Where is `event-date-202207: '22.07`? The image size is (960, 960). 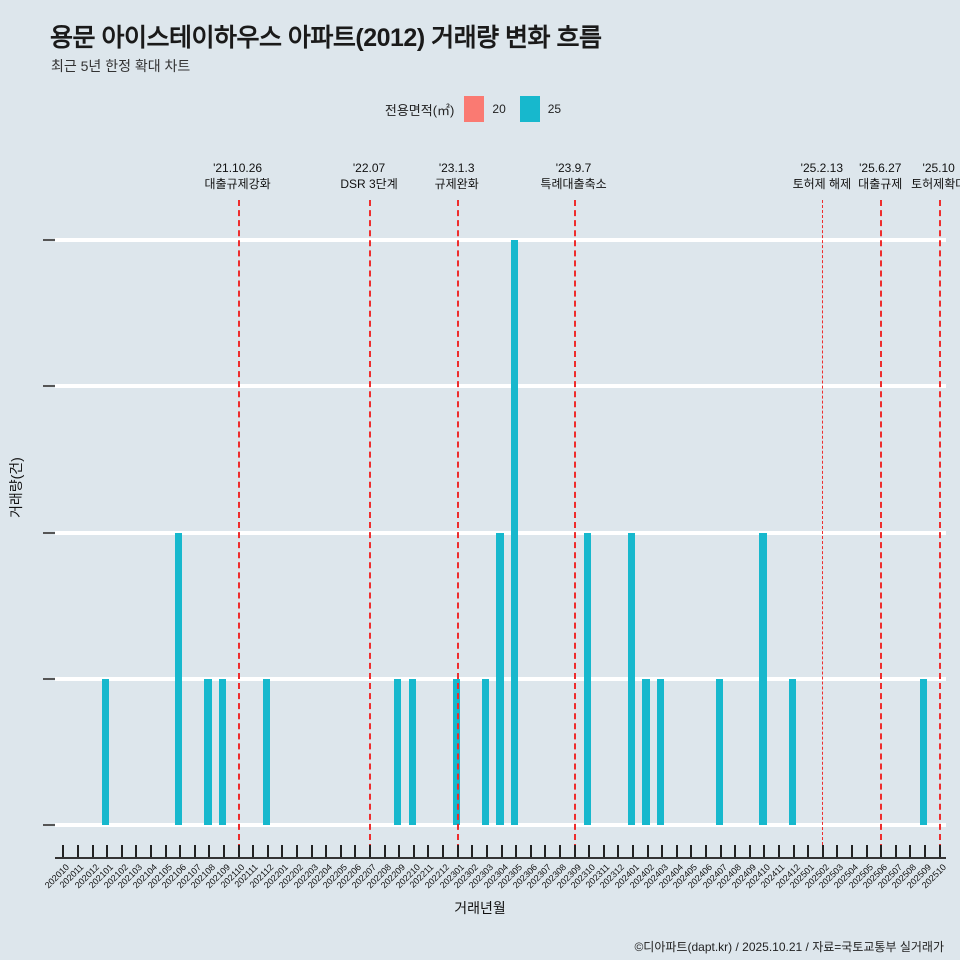 event-date-202207: '22.07 is located at coordinates (369, 168).